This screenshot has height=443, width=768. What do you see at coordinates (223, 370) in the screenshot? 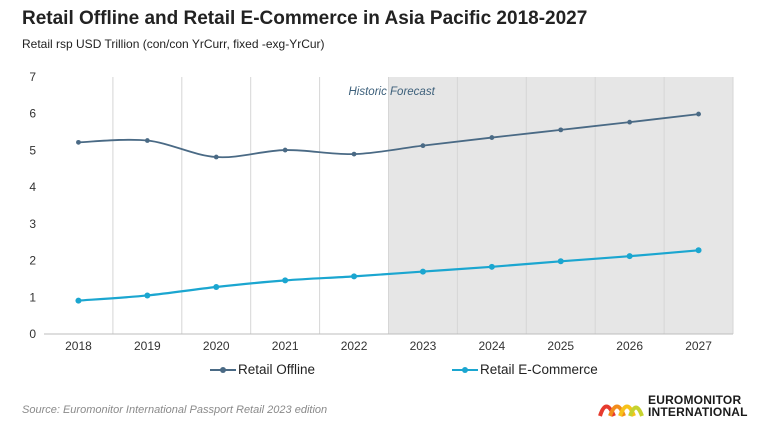
I see `legend-offline-swatch` at bounding box center [223, 370].